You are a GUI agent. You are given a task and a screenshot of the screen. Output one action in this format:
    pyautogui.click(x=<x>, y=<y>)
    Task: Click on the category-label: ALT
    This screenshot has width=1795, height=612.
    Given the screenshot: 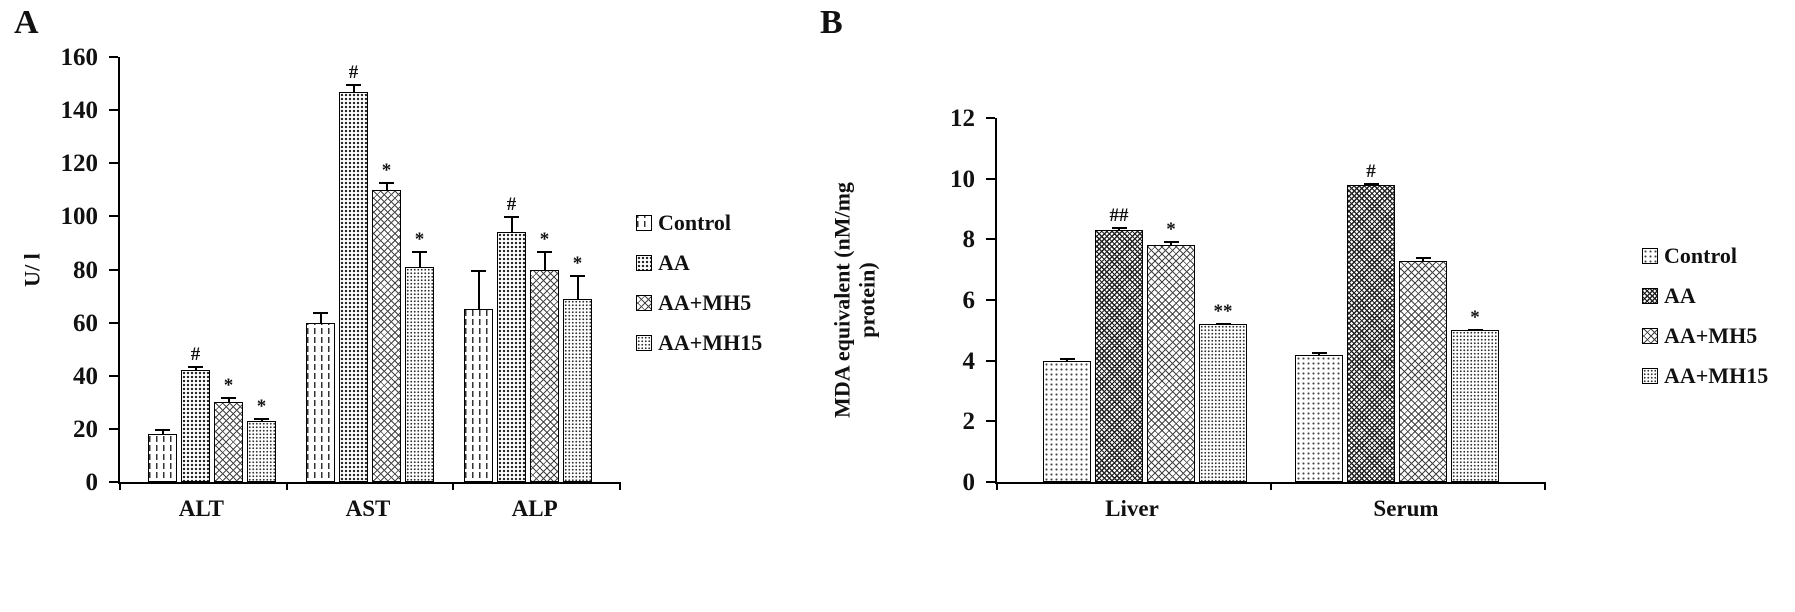 What is the action you would take?
    pyautogui.click(x=201, y=508)
    